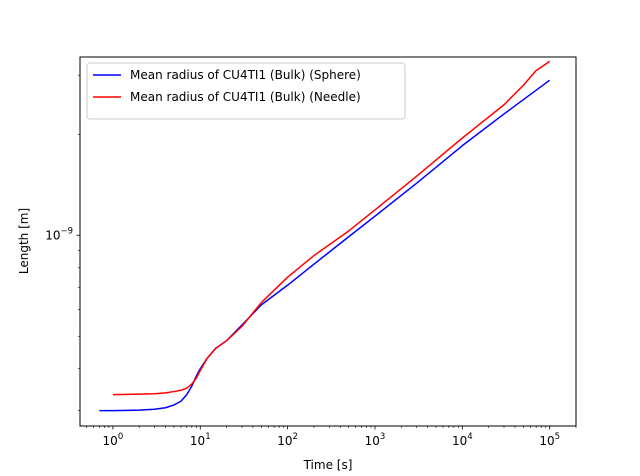  I want to click on legend-label-1: Mean radius of CU4TI1 (Bulk) (Sphere), so click(245, 75).